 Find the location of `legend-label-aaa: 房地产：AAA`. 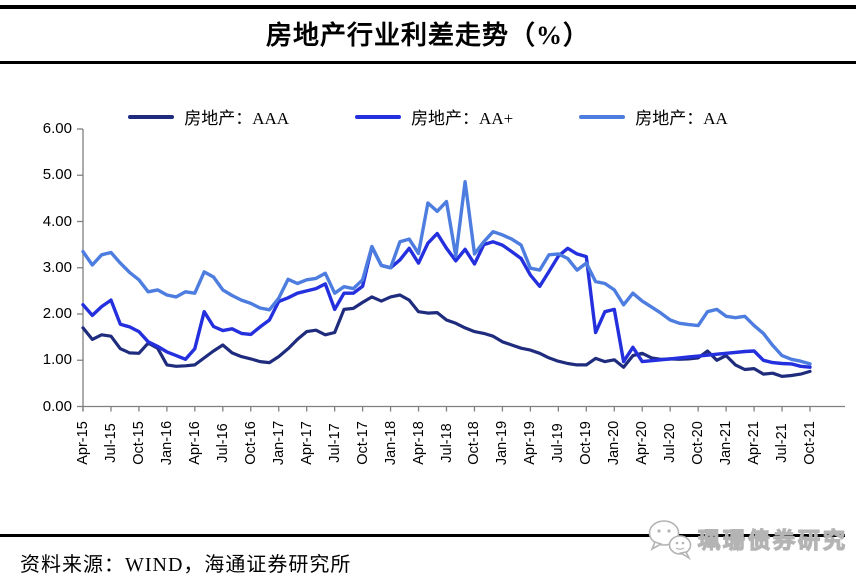

legend-label-aaa: 房地产：AAA is located at coordinates (237, 118).